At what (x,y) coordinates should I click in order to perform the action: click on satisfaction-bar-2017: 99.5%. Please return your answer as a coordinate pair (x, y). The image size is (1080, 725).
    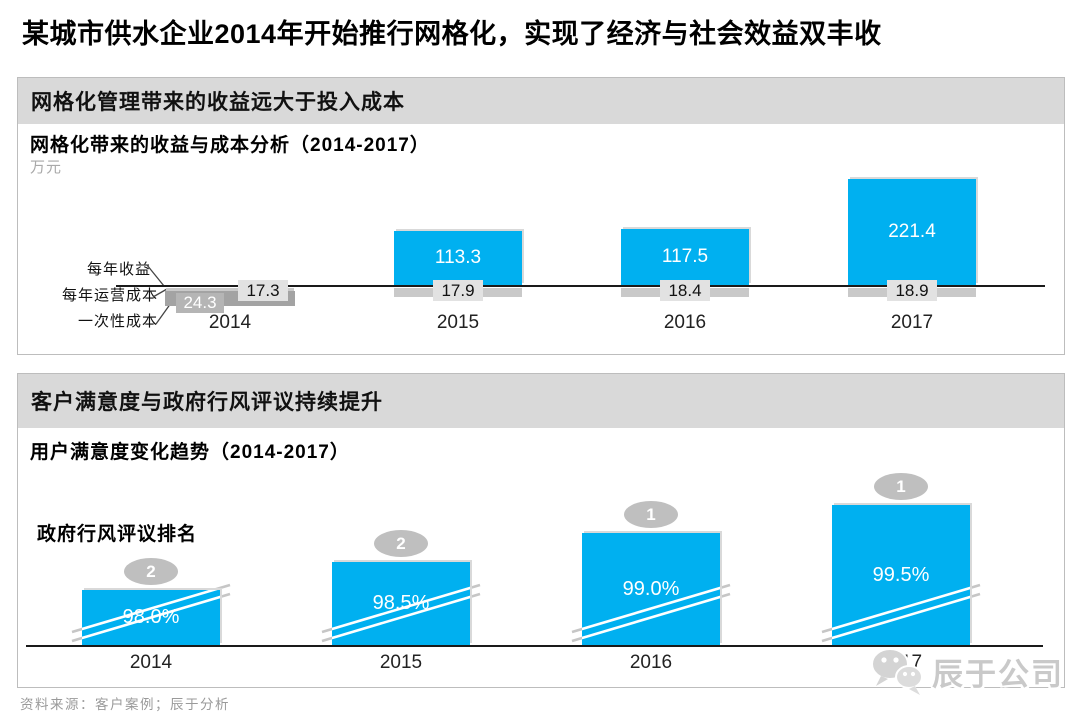
    Looking at the image, I should click on (901, 575).